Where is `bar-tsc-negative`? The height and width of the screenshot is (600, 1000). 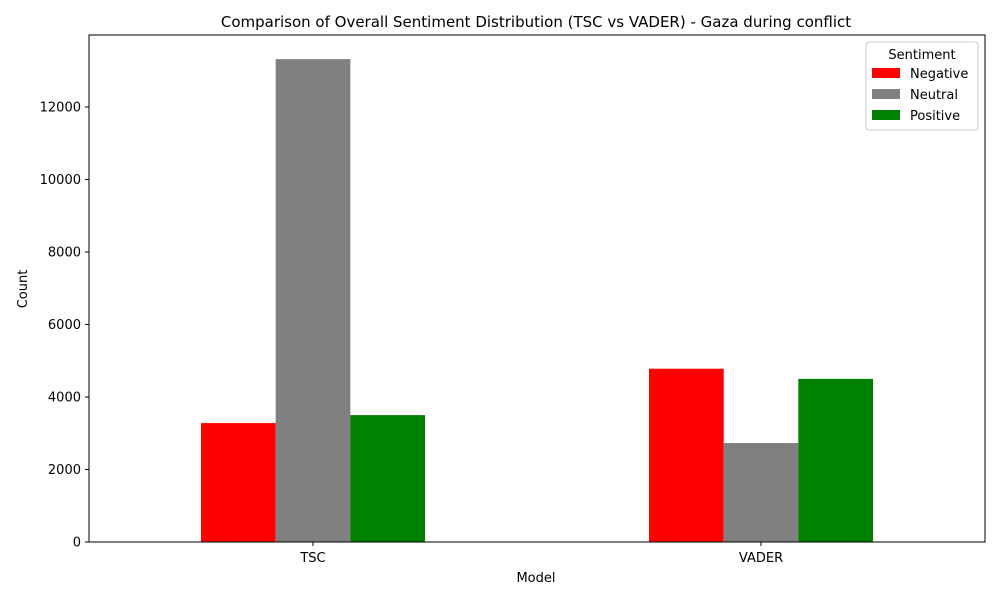 bar-tsc-negative is located at coordinates (238, 482).